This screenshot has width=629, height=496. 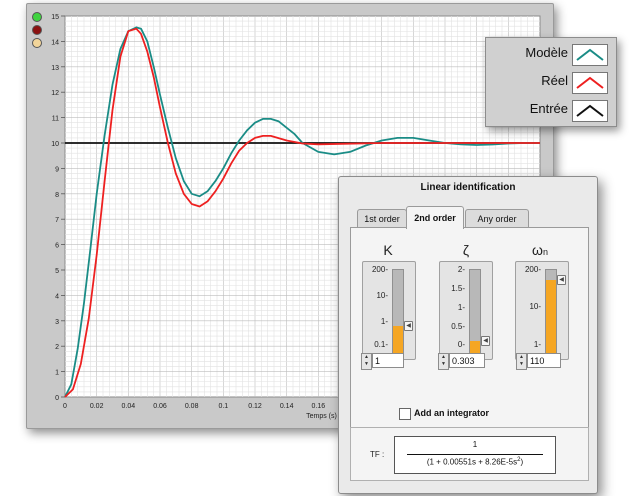 I want to click on tf-denominator: (1 + 0.00551s + 8.26E-5s2), so click(x=475, y=462).